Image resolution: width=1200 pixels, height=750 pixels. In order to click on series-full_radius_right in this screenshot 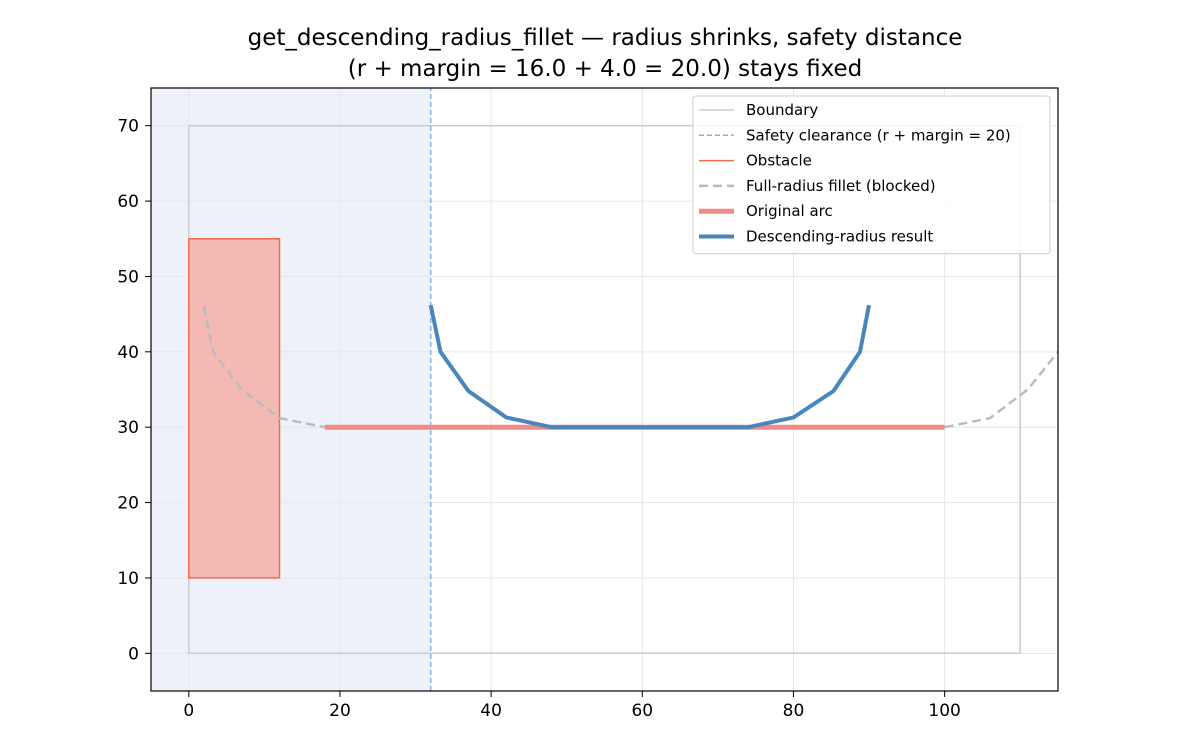, I will do `click(1001, 390)`.